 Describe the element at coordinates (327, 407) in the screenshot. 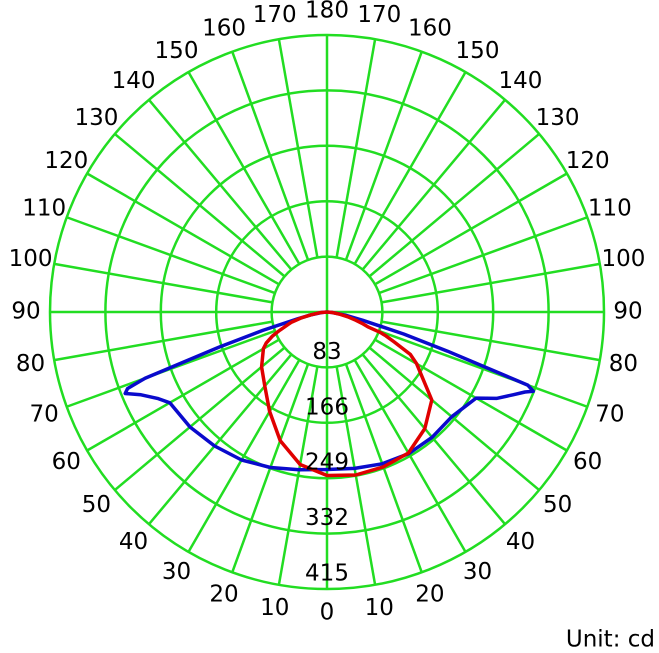

I see `radial-label: 166` at that location.